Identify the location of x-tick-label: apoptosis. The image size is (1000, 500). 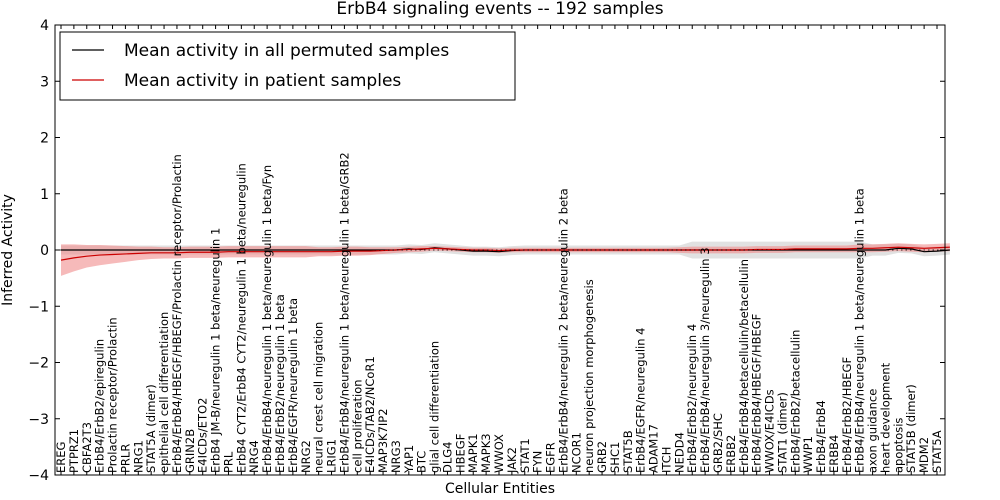
(898, 445).